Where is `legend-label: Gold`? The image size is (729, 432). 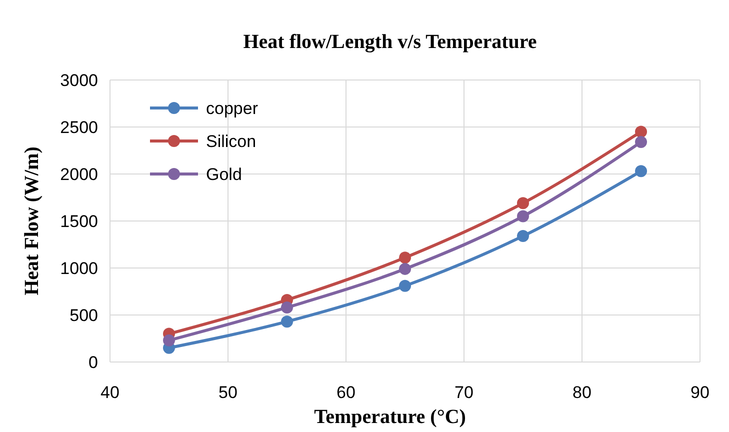
legend-label: Gold is located at coordinates (224, 174).